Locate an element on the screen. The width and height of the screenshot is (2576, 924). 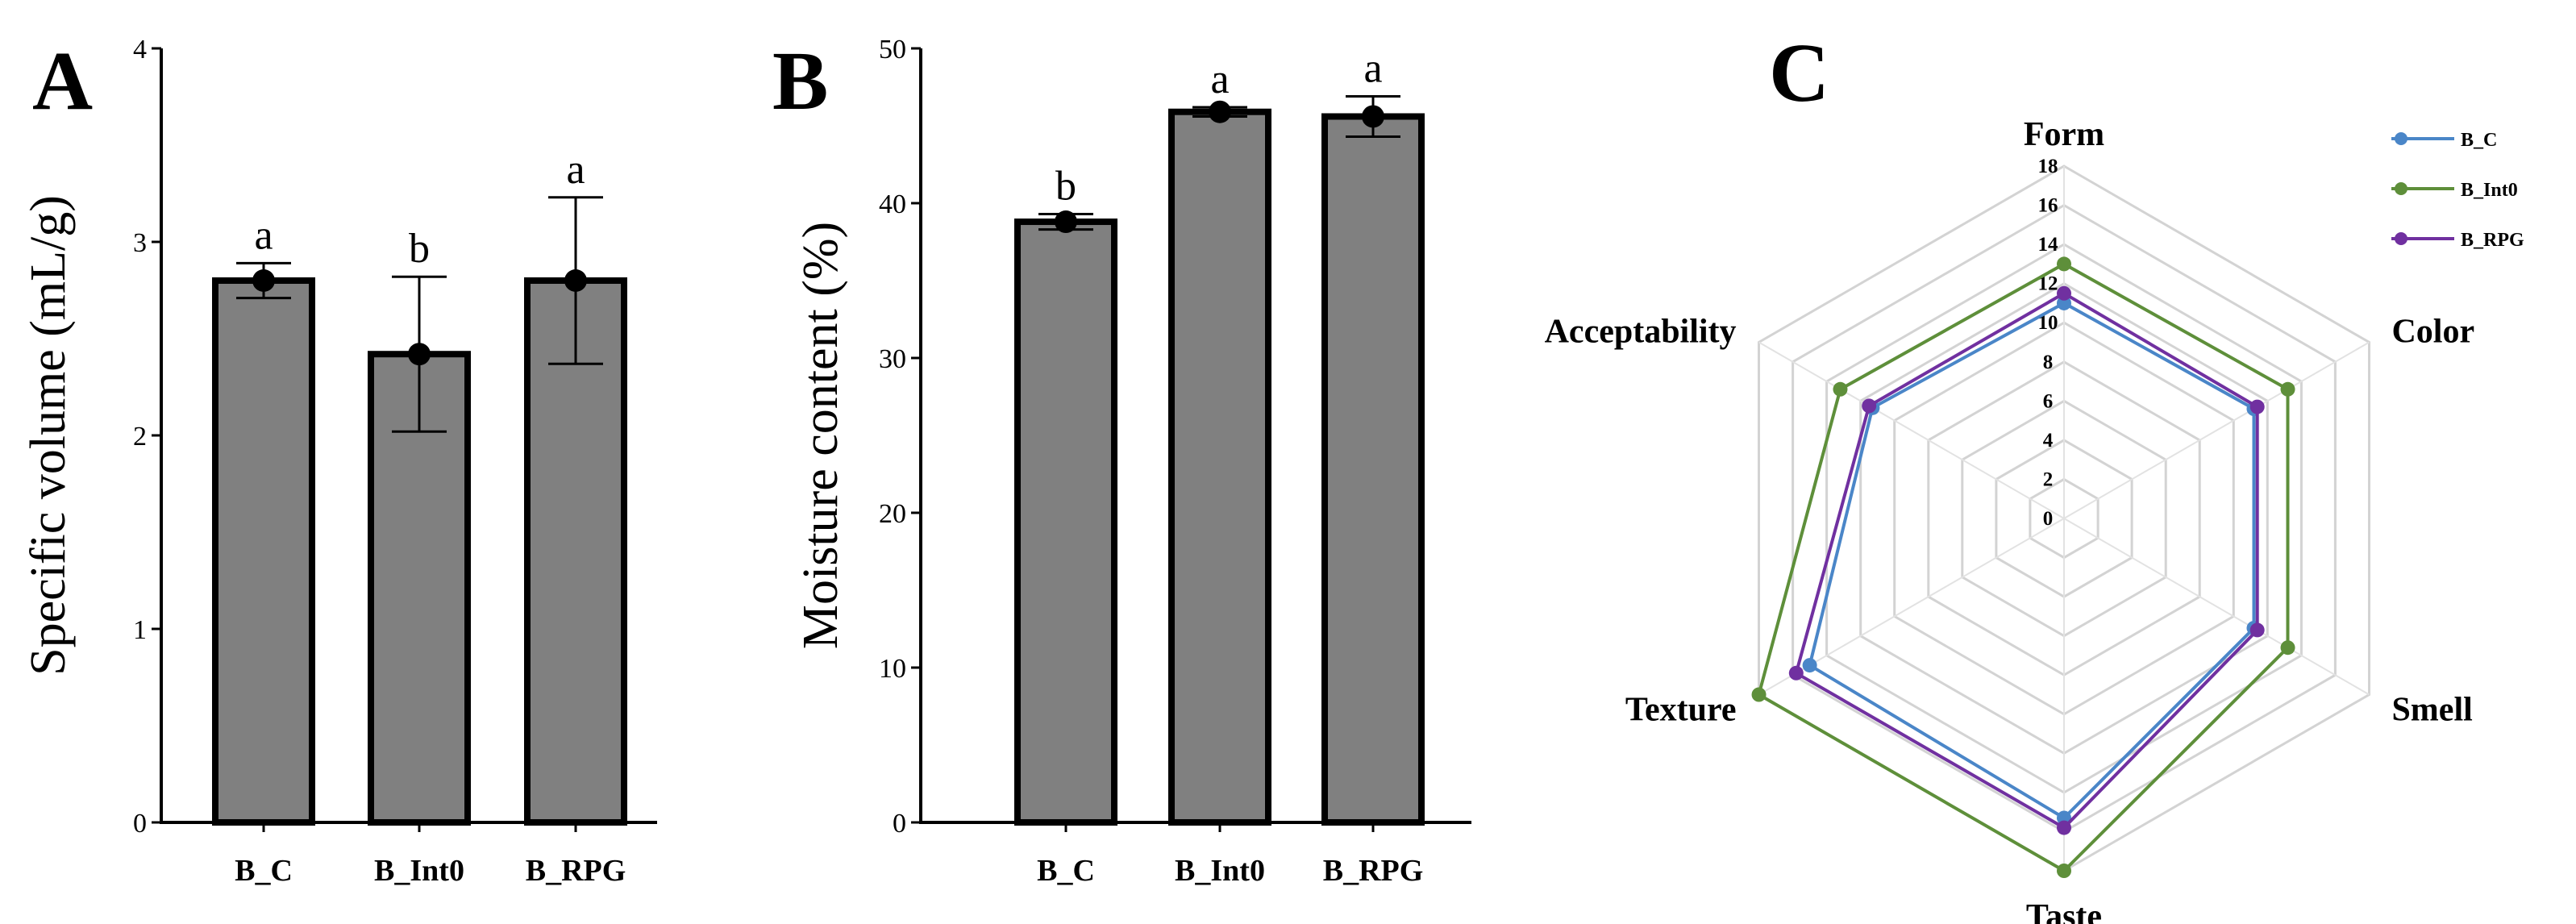
y-tick-label: 1 is located at coordinates (140, 630).